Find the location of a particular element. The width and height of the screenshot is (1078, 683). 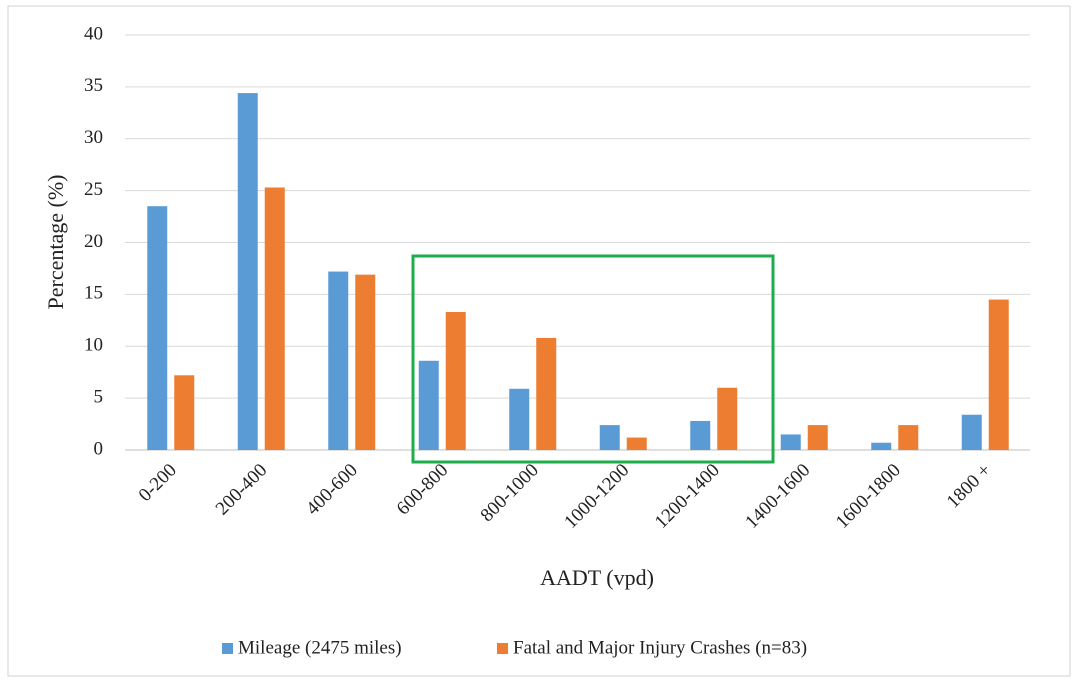

x-tick-label: 200-400 is located at coordinates (242, 490).